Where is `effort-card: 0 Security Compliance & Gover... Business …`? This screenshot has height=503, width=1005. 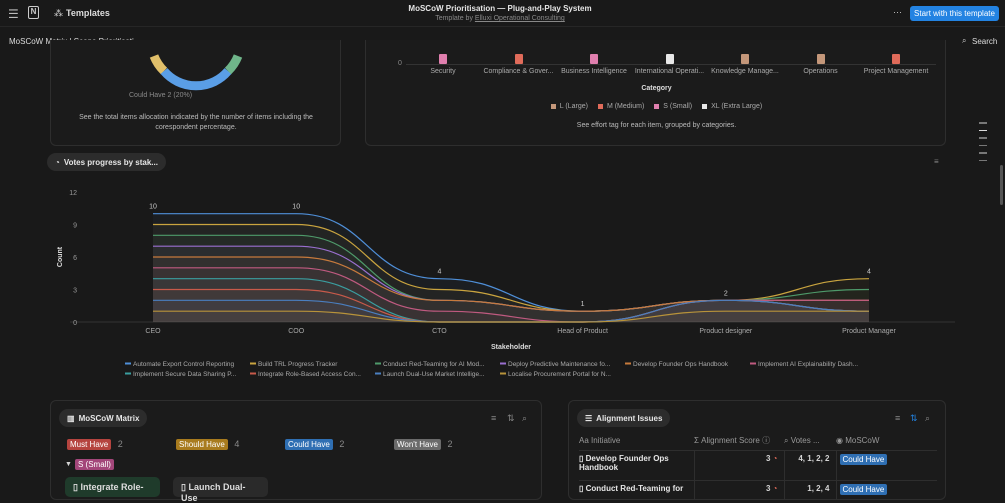
effort-card: 0 Security Compliance & Gover... Business … is located at coordinates (655, 93).